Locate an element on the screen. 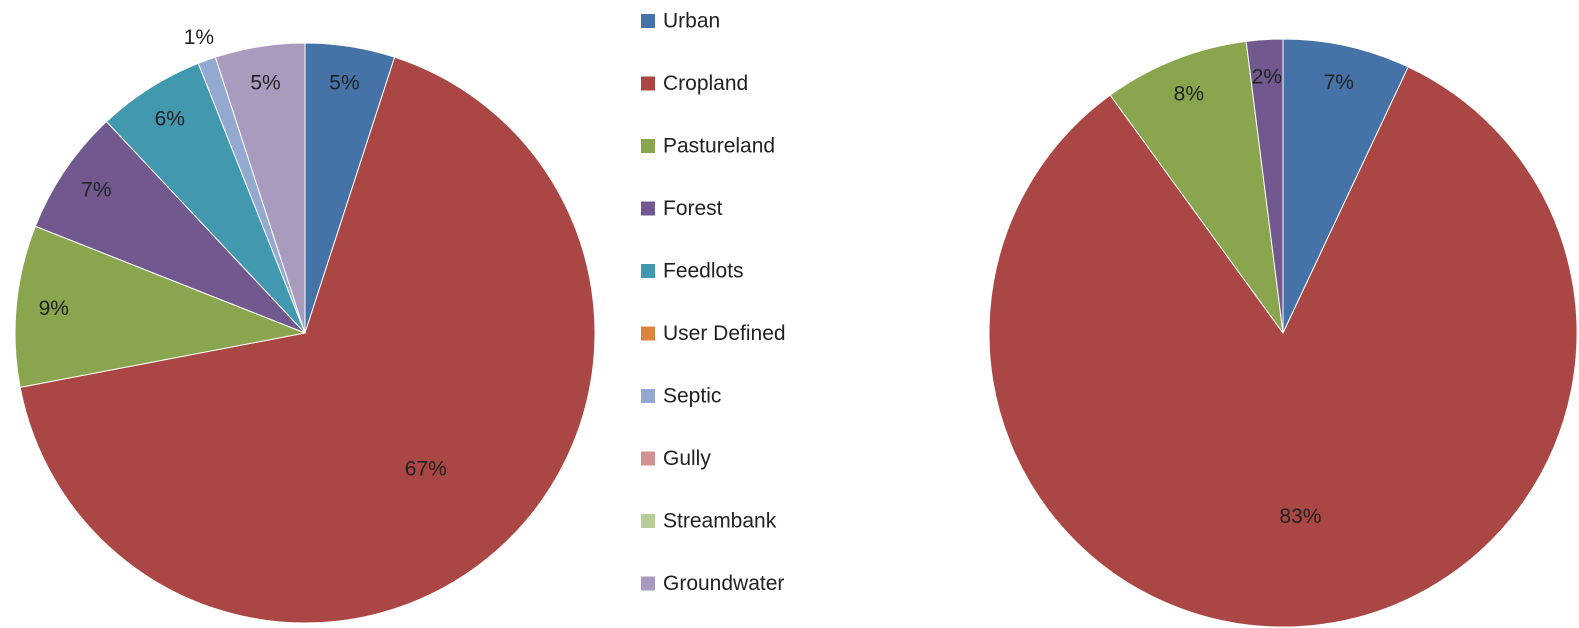 This screenshot has width=1579, height=628. legend-label: Gully is located at coordinates (687, 458).